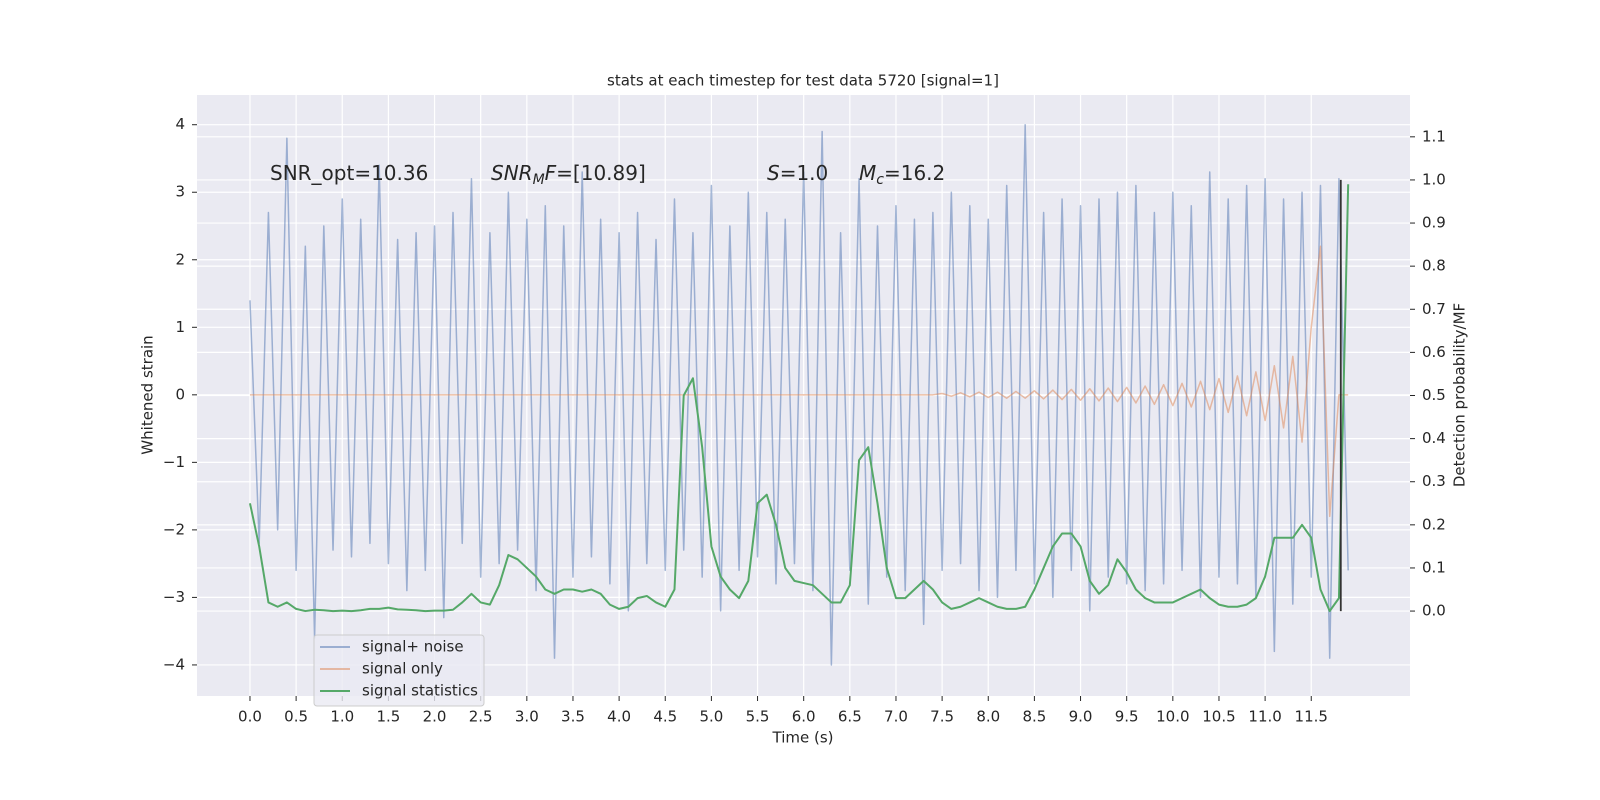 The width and height of the screenshot is (1600, 800). What do you see at coordinates (180, 259) in the screenshot?
I see `y-tick-label: 2` at bounding box center [180, 259].